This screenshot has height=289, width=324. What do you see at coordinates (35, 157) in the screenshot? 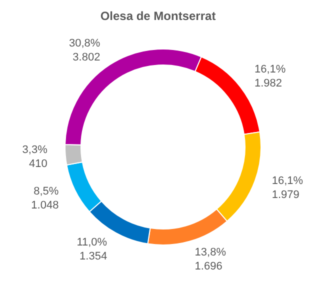
I see `data-label: 3,3% 410` at bounding box center [35, 157].